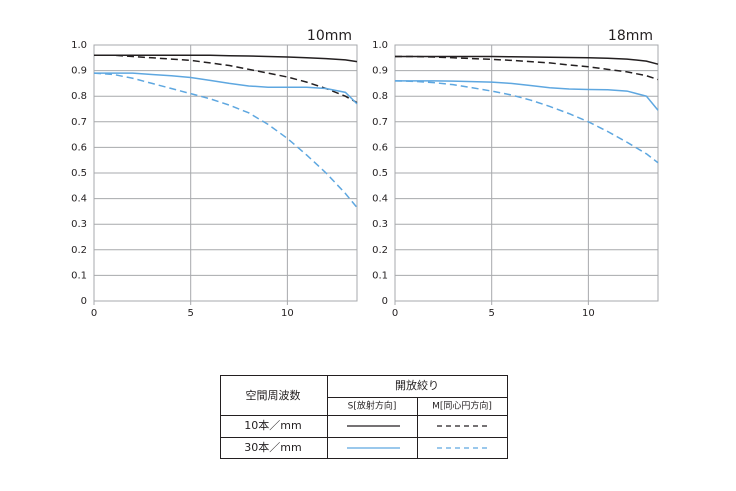  What do you see at coordinates (630, 36) in the screenshot?
I see `chart-title: 18mm` at bounding box center [630, 36].